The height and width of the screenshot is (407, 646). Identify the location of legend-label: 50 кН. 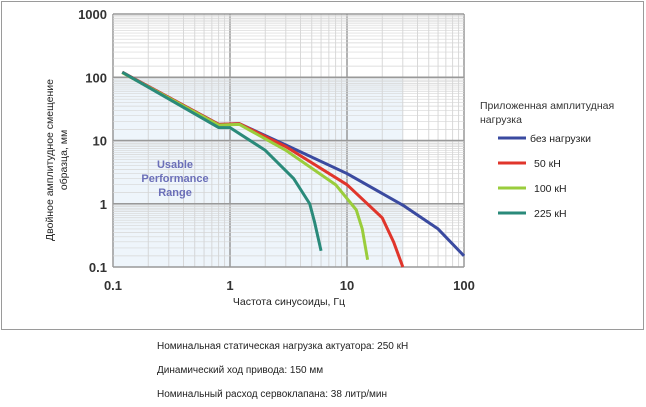
(547, 164).